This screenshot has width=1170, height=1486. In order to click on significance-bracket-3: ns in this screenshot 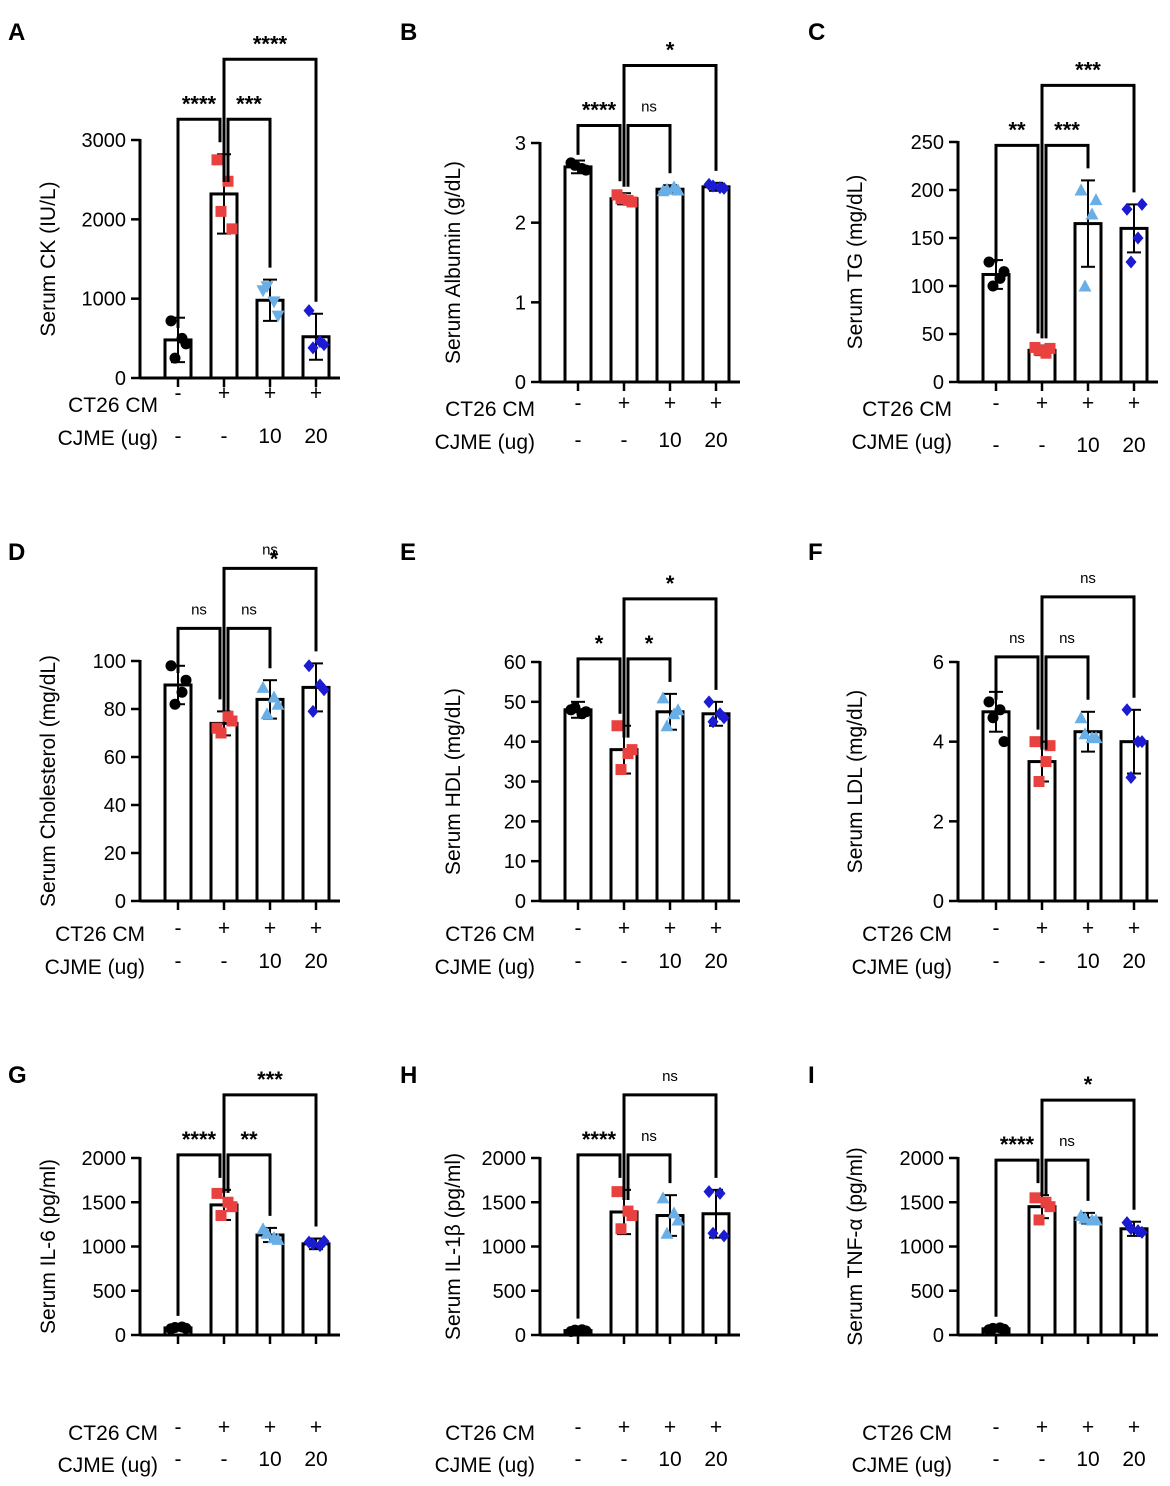, I will do `click(270, 626)`.